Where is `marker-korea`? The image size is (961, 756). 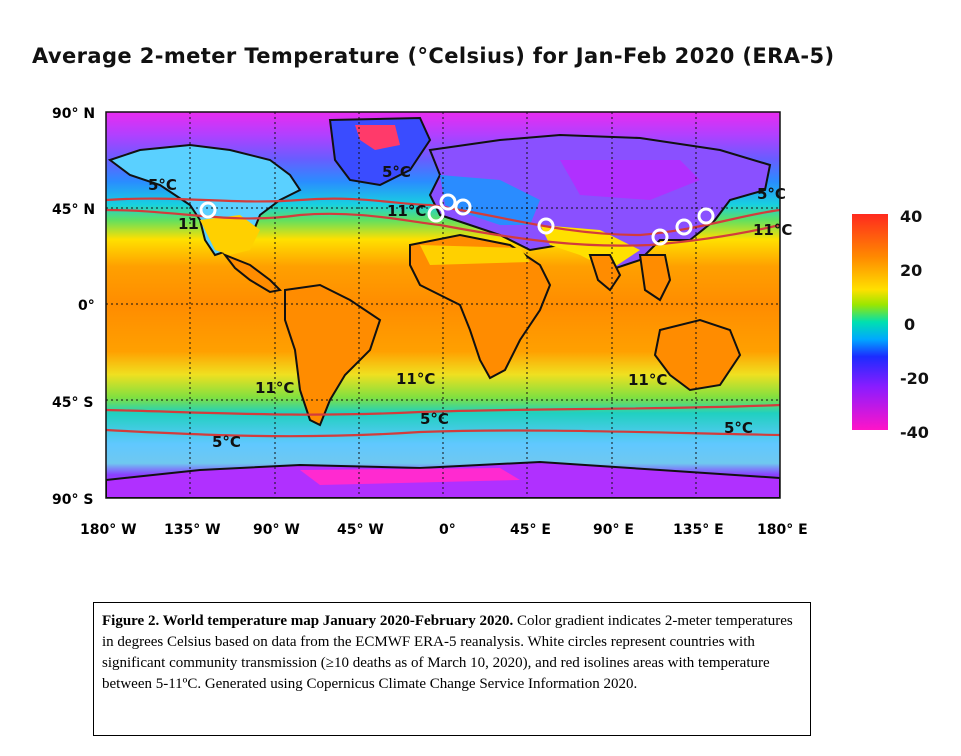
marker-korea is located at coordinates (684, 227).